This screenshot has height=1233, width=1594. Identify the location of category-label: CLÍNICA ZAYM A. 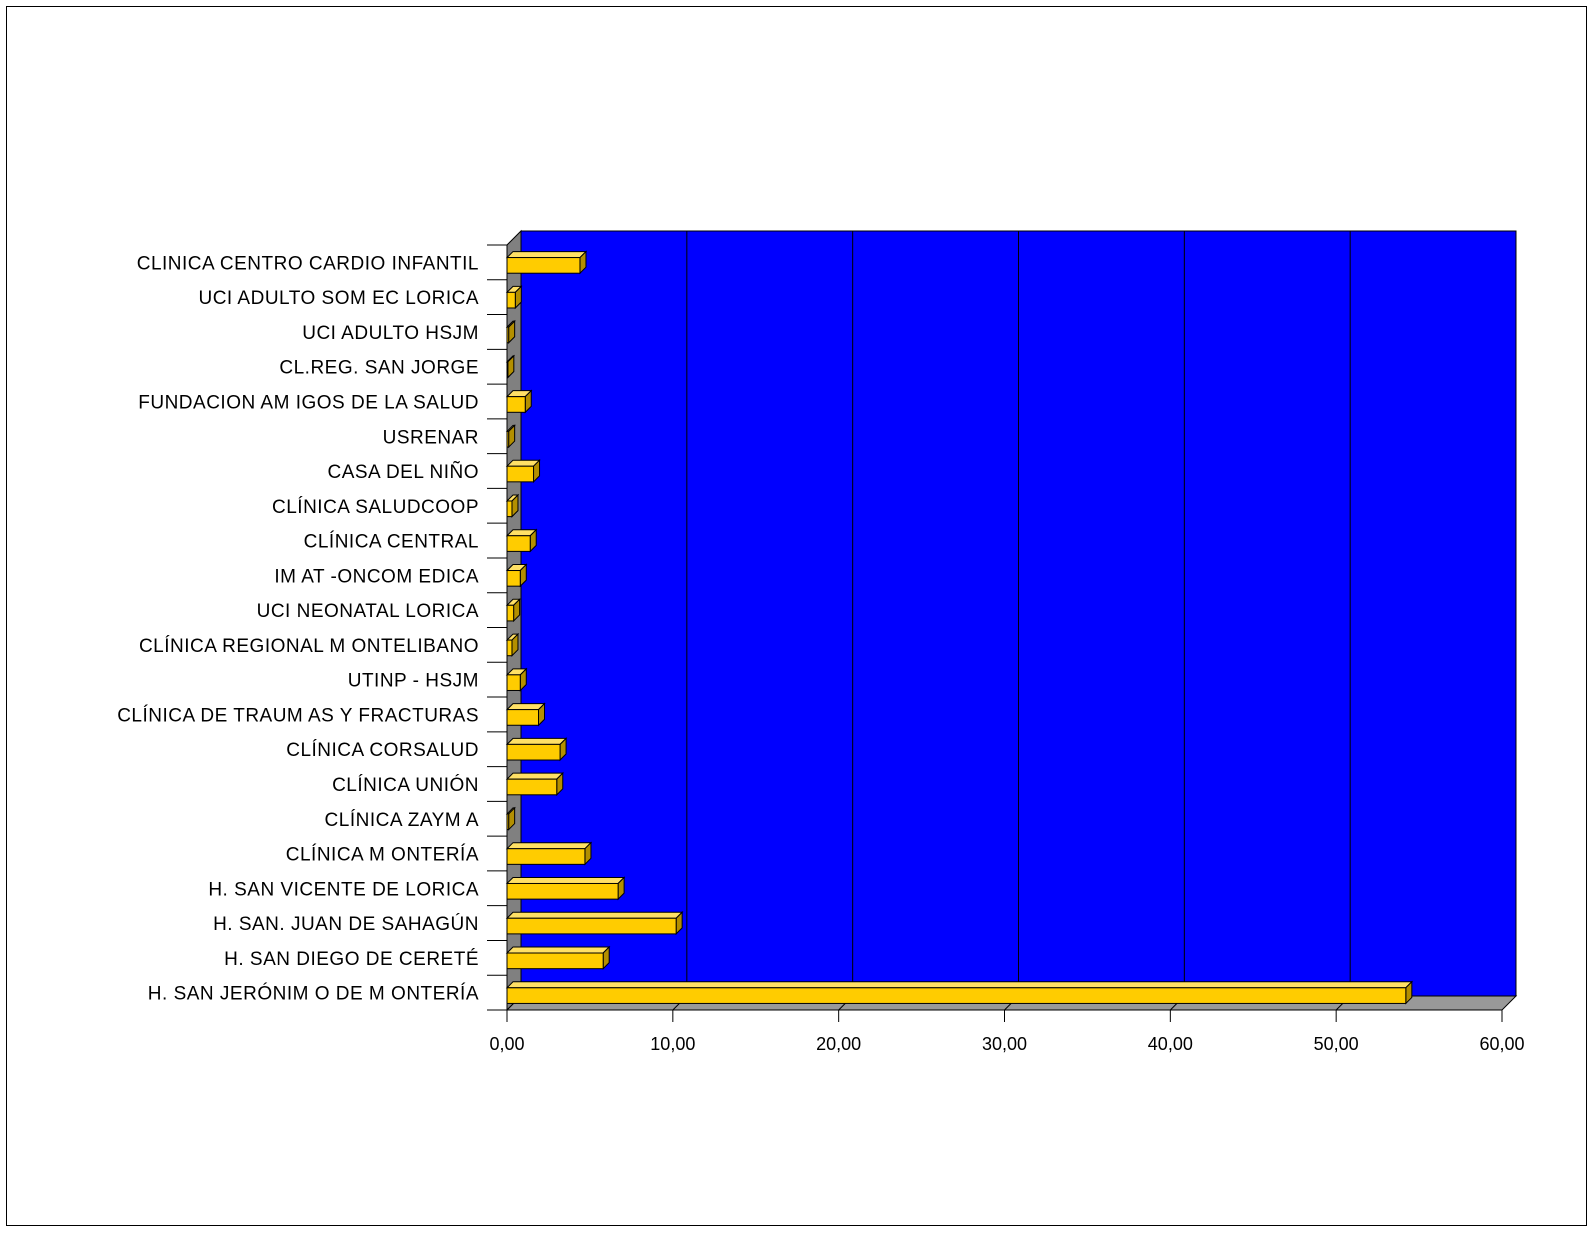
(402, 820).